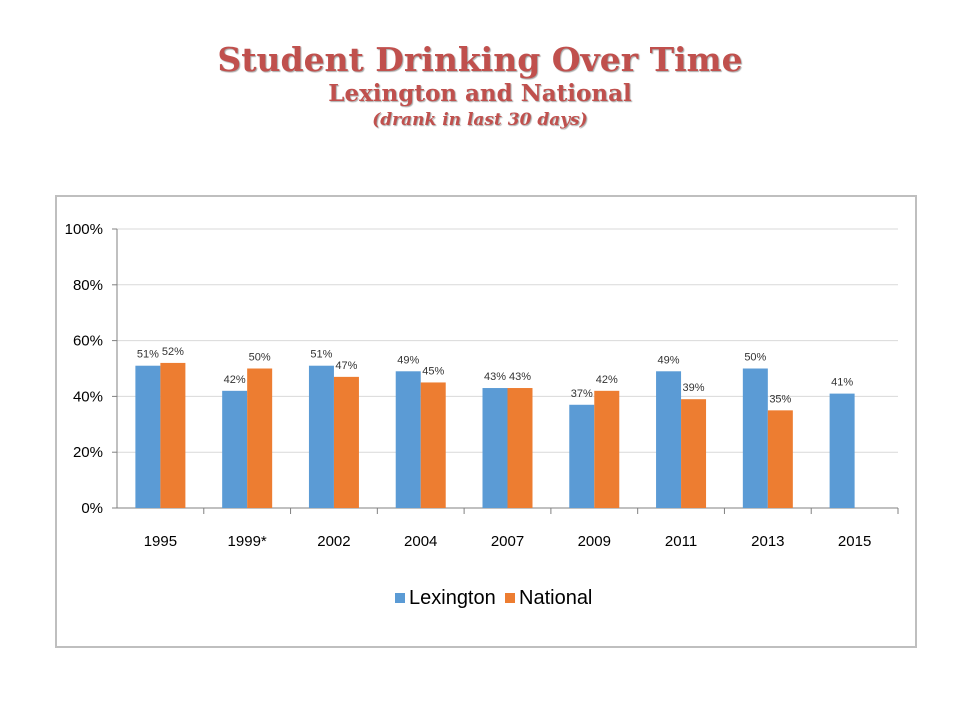 Image resolution: width=960 pixels, height=720 pixels. What do you see at coordinates (88, 341) in the screenshot?
I see `y-tick-label: 60%` at bounding box center [88, 341].